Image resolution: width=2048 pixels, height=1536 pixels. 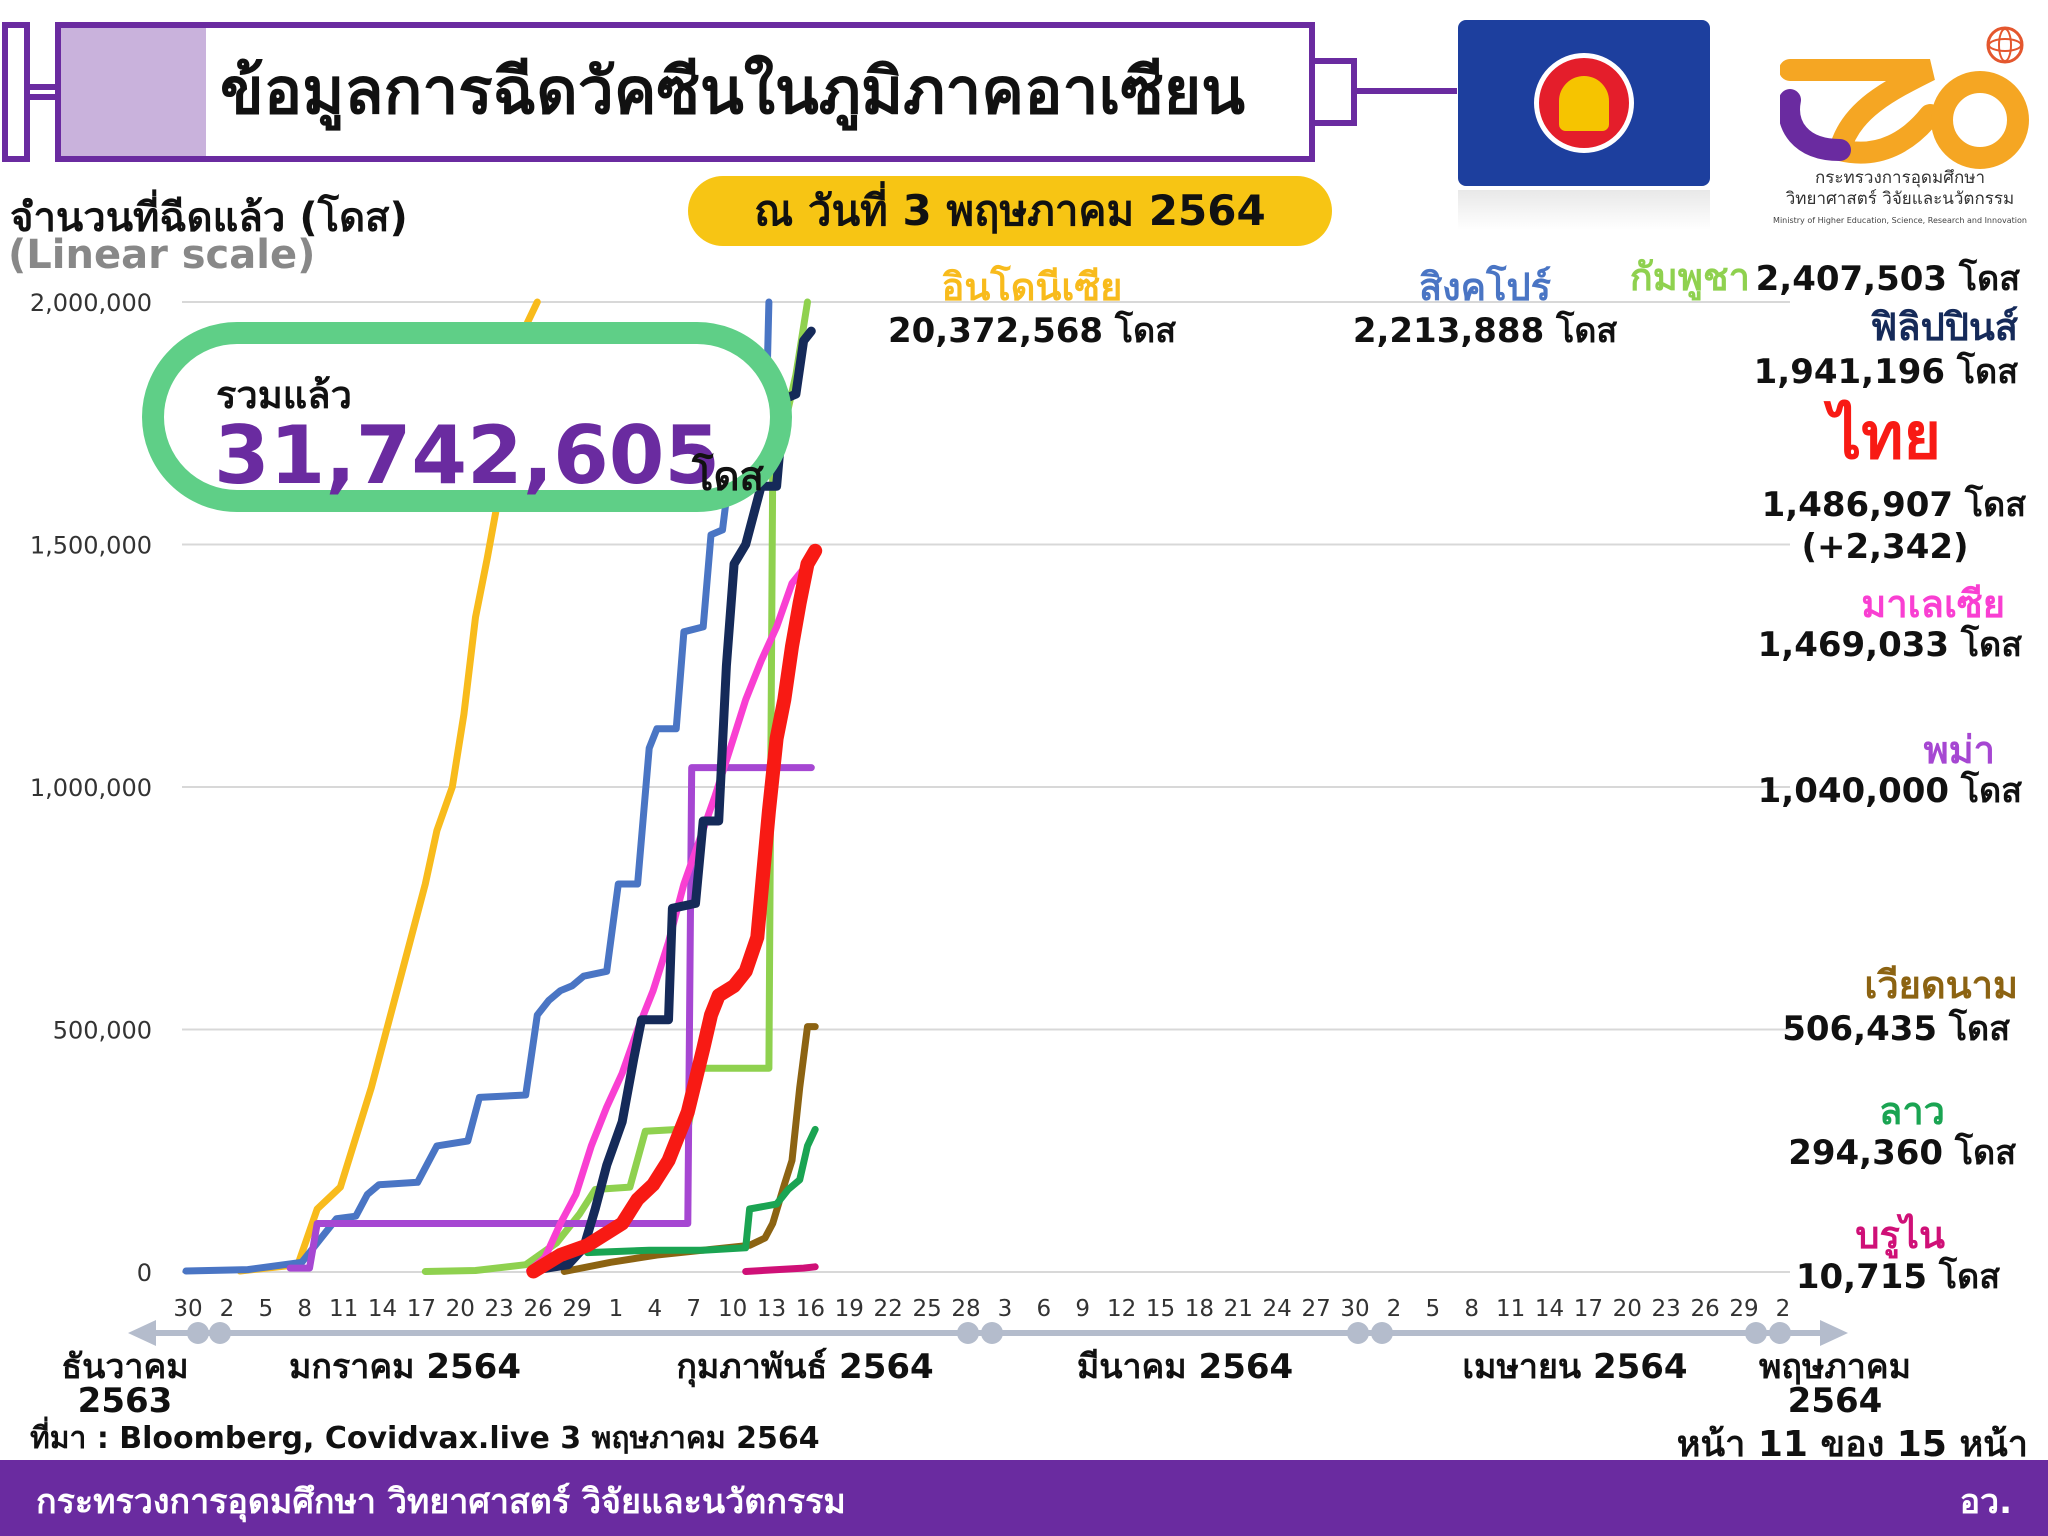 What do you see at coordinates (284, 395) in the screenshot?
I see `total-label: รวมแล้ว` at bounding box center [284, 395].